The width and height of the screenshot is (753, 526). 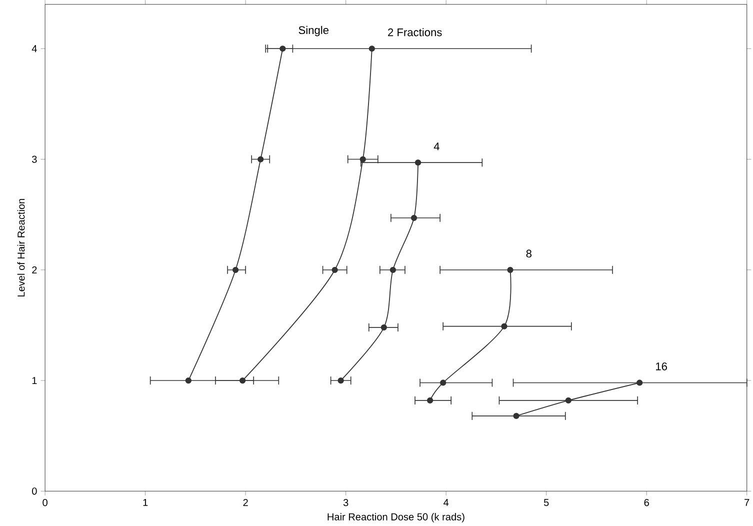 I want to click on x-tick-label: 3, so click(x=345, y=502).